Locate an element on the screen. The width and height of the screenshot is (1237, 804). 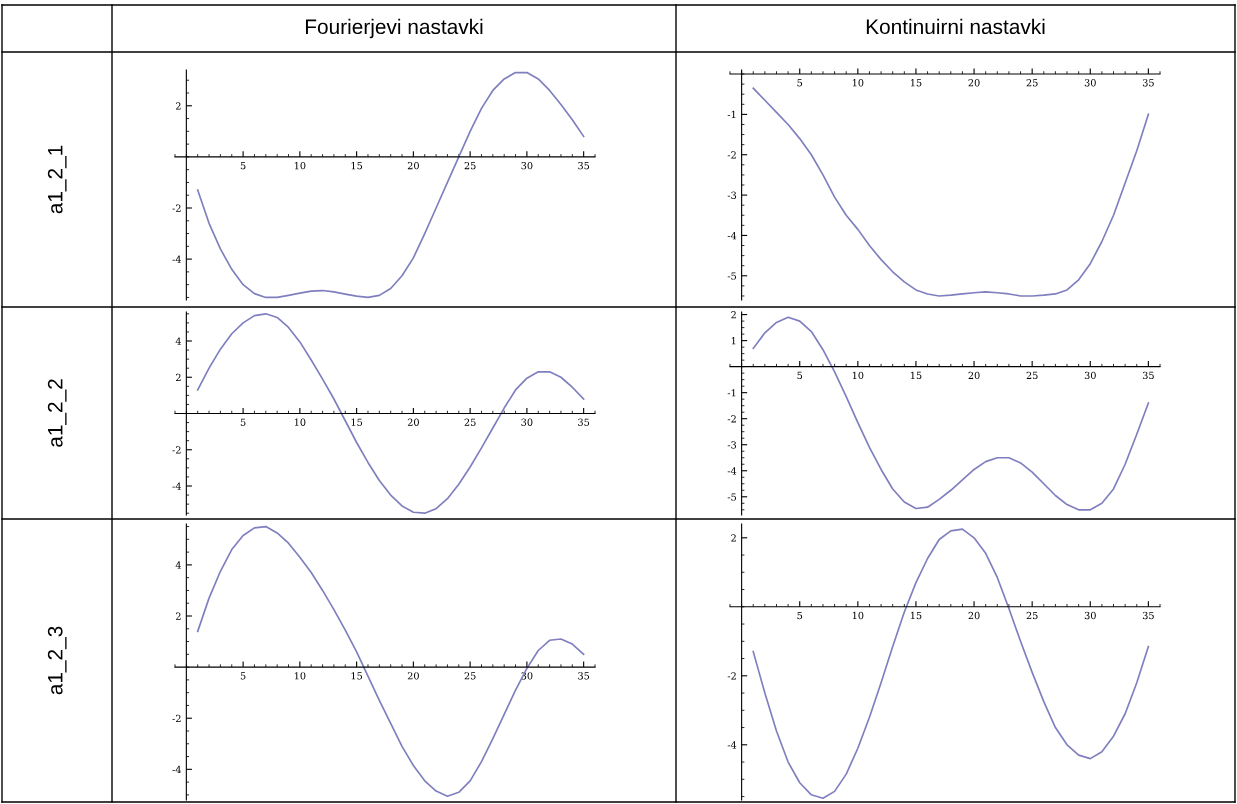
y-axis-title: a1_2_1 is located at coordinates (57, 179).